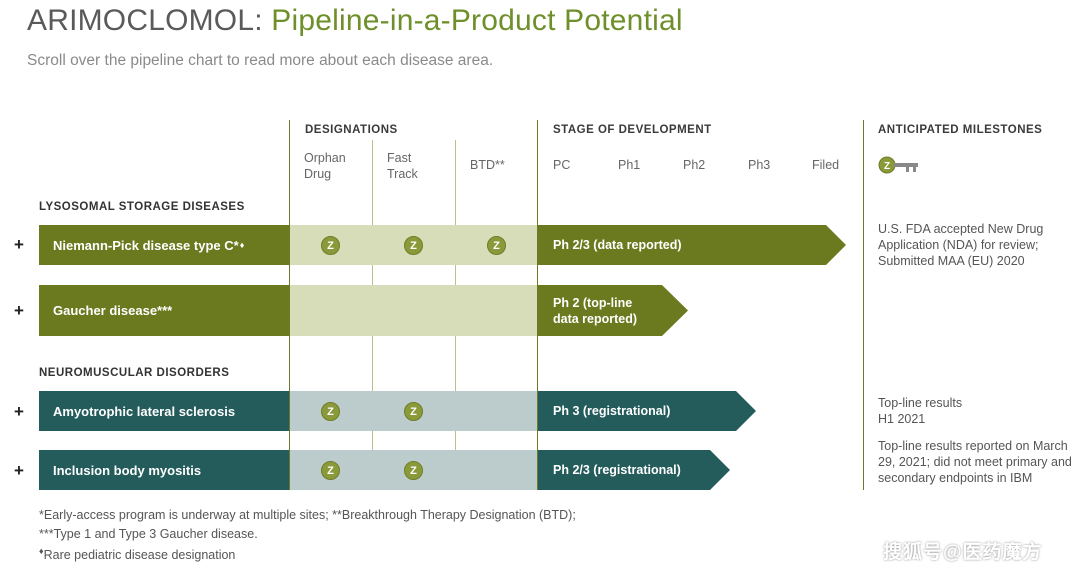 The height and width of the screenshot is (571, 1080). I want to click on stage-text-gaucher-line1: Ph 2 (top-line, so click(593, 303).